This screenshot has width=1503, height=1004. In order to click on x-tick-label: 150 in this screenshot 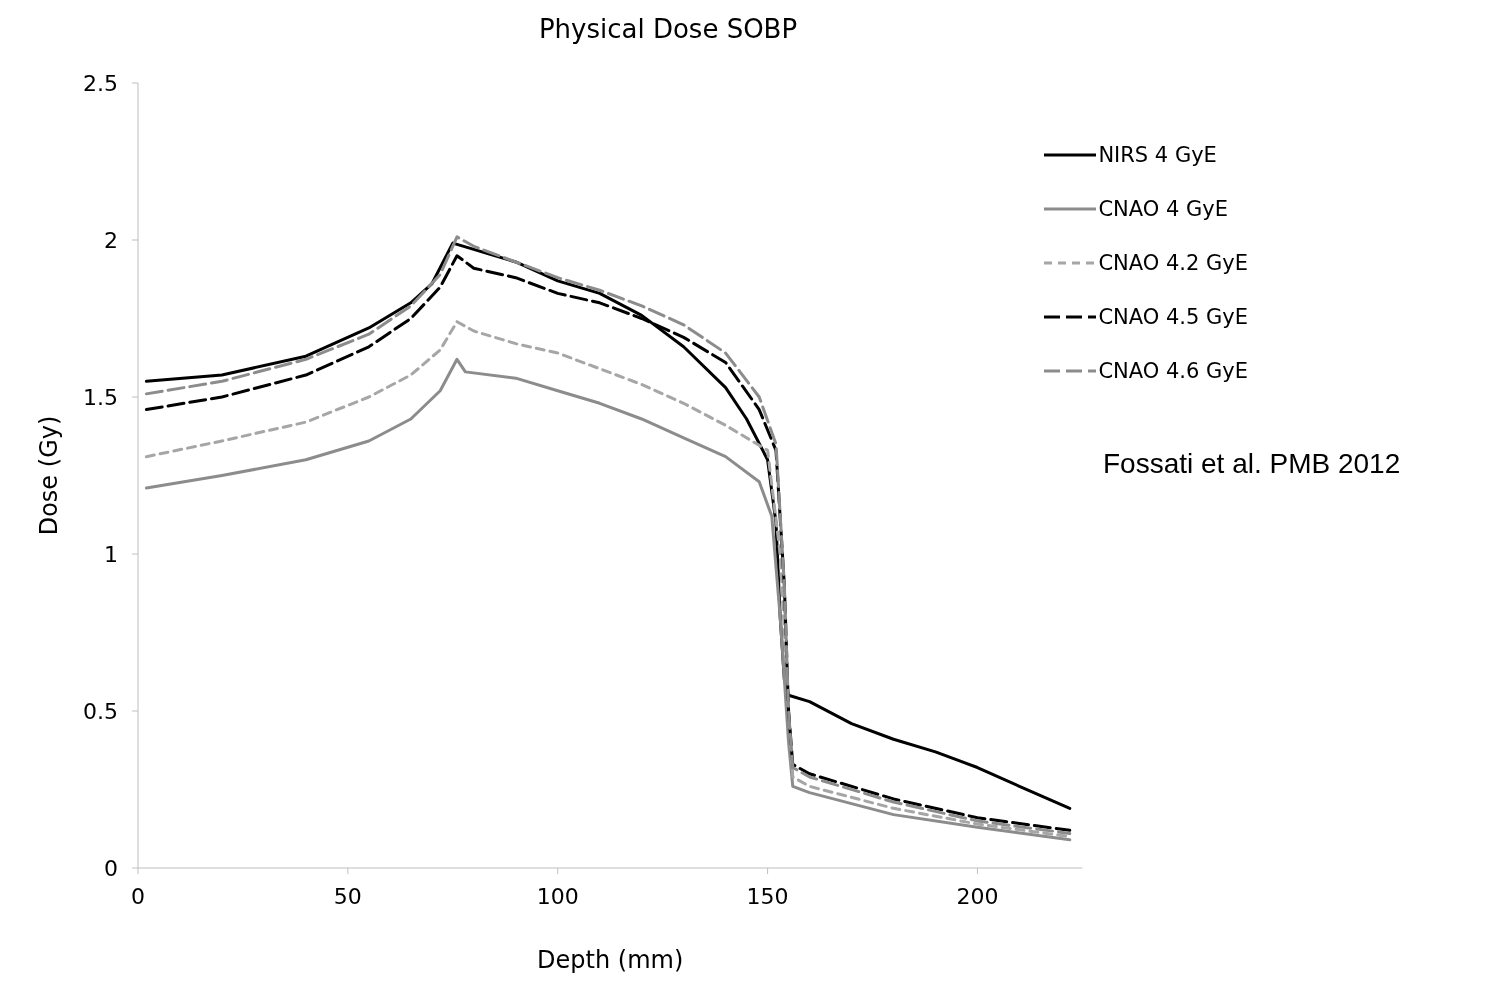, I will do `click(767, 896)`.